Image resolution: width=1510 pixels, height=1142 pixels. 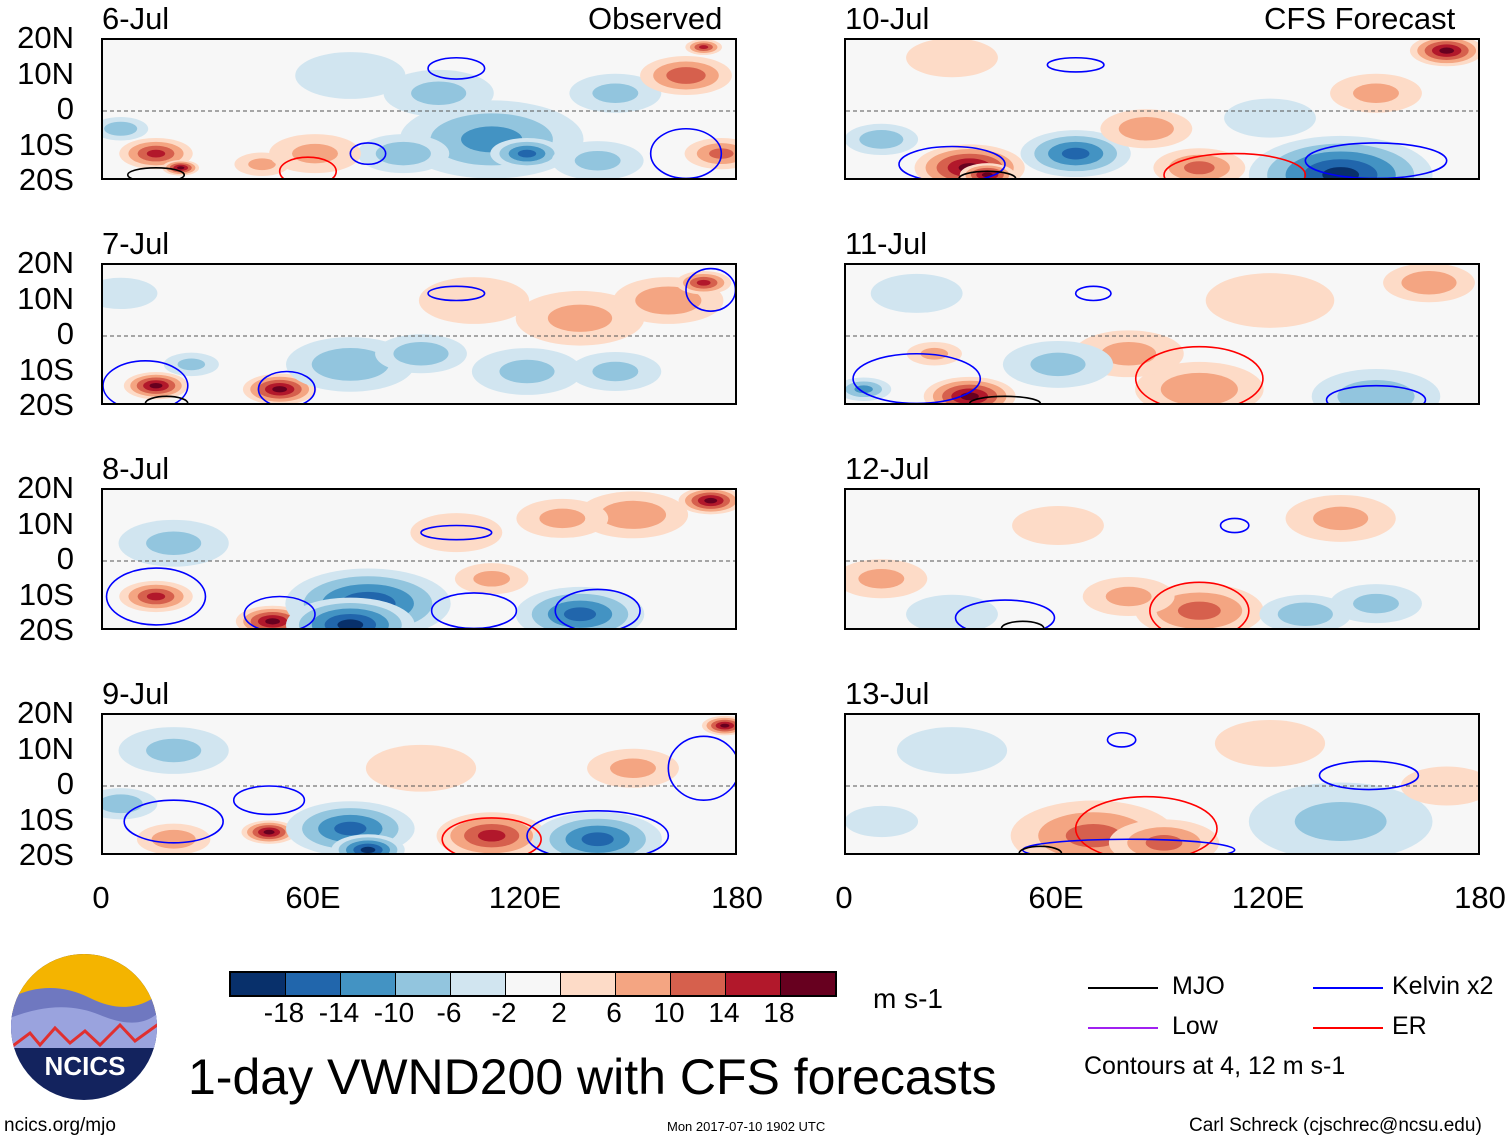 I want to click on mjo-legend-line, so click(x=1123, y=988).